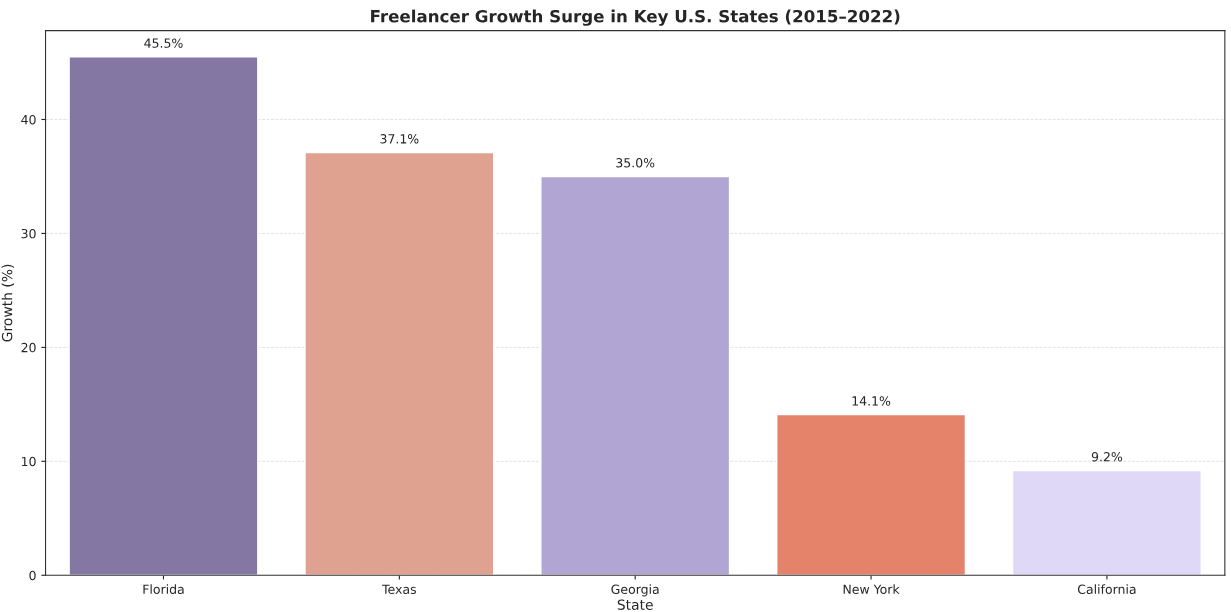  I want to click on x-tick-label: New York, so click(871, 589).